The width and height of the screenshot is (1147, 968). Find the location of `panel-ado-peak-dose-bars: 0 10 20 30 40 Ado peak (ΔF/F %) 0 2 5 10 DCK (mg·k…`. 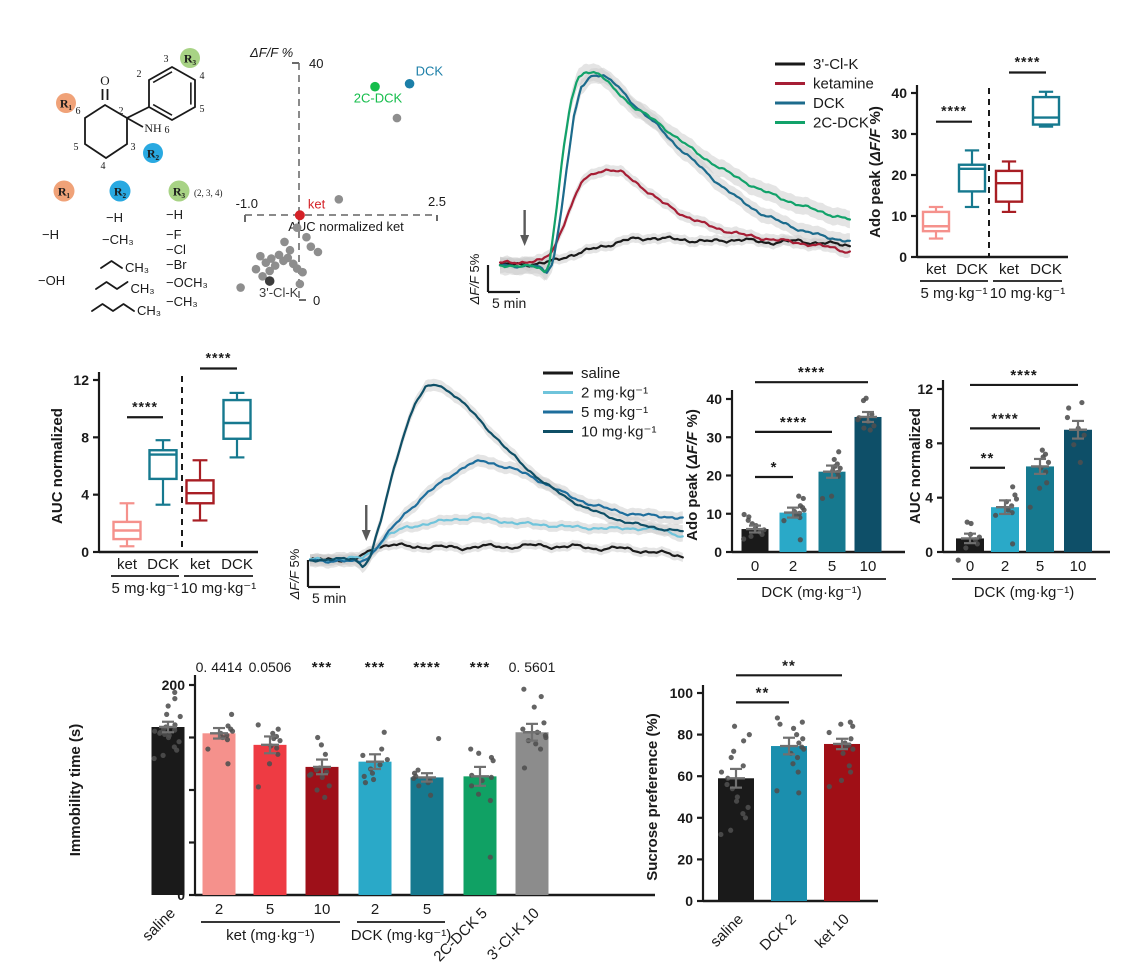

panel-ado-peak-dose-bars: 0 10 20 30 40 Ado peak (ΔF/F %) 0 2 5 10 DCK (mg·k… is located at coordinates (794, 482).